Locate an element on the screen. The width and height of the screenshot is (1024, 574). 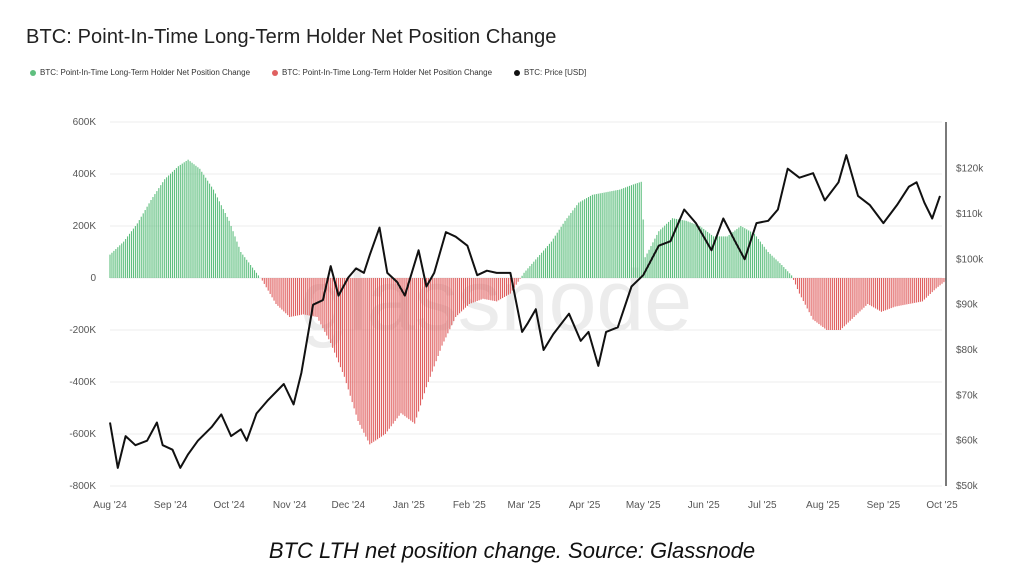
legend-label-price: BTC: Price [USD] is located at coordinates (555, 72).